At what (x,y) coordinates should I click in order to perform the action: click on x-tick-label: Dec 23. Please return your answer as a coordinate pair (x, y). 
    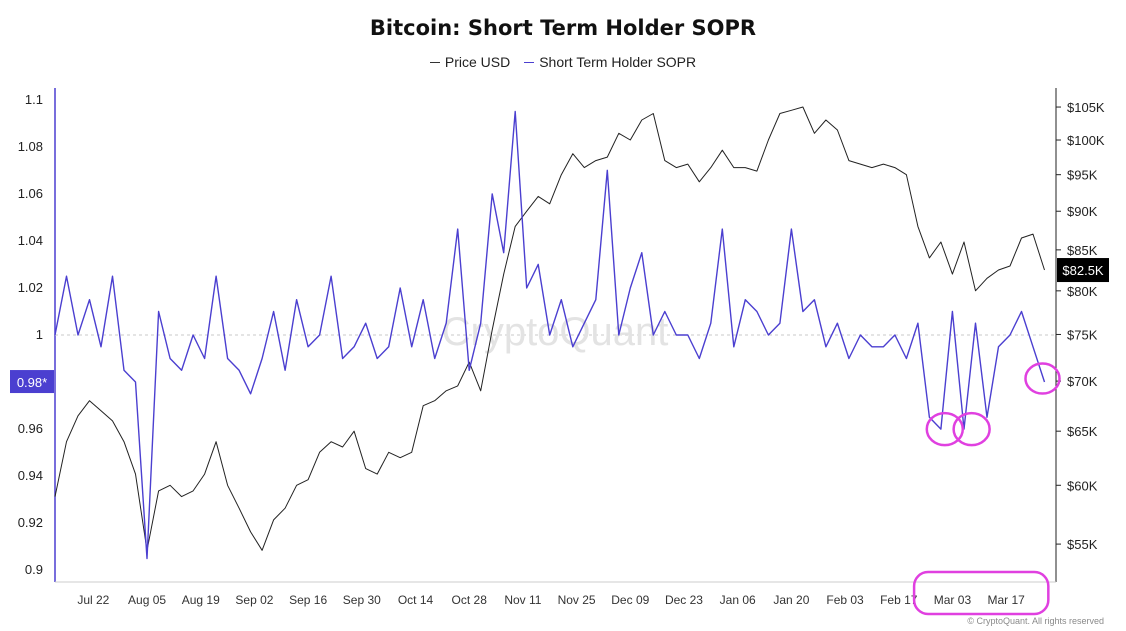
    Looking at the image, I should click on (684, 600).